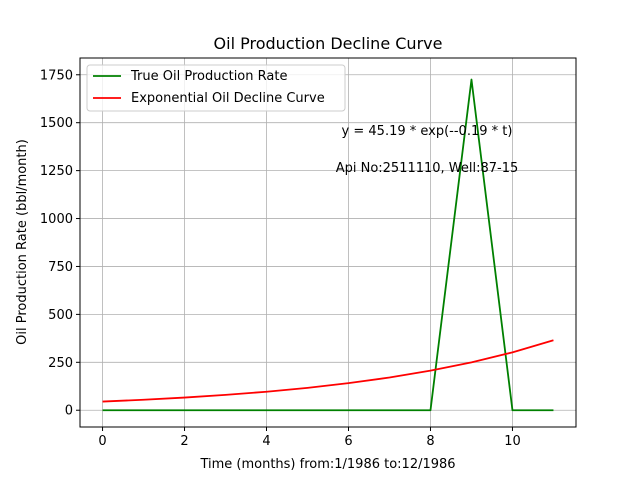 The height and width of the screenshot is (480, 640). Describe the element at coordinates (430, 441) in the screenshot. I see `x-tick-label: 8` at that location.